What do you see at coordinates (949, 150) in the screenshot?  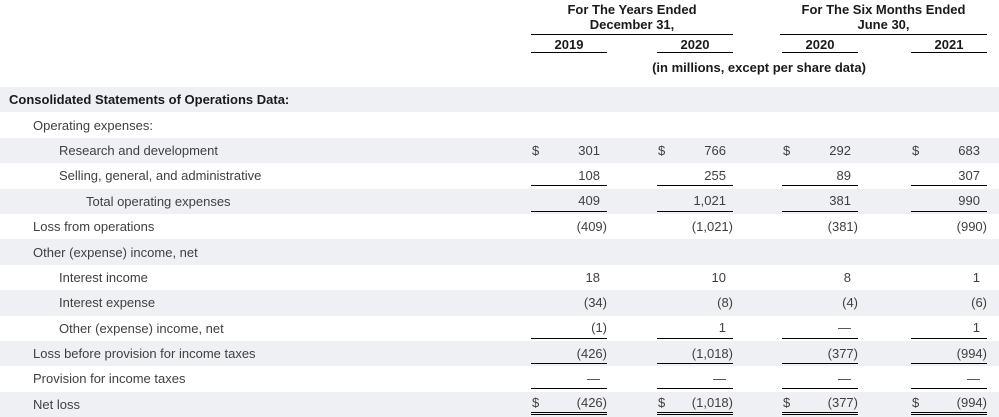 I see `value-cell: $683` at bounding box center [949, 150].